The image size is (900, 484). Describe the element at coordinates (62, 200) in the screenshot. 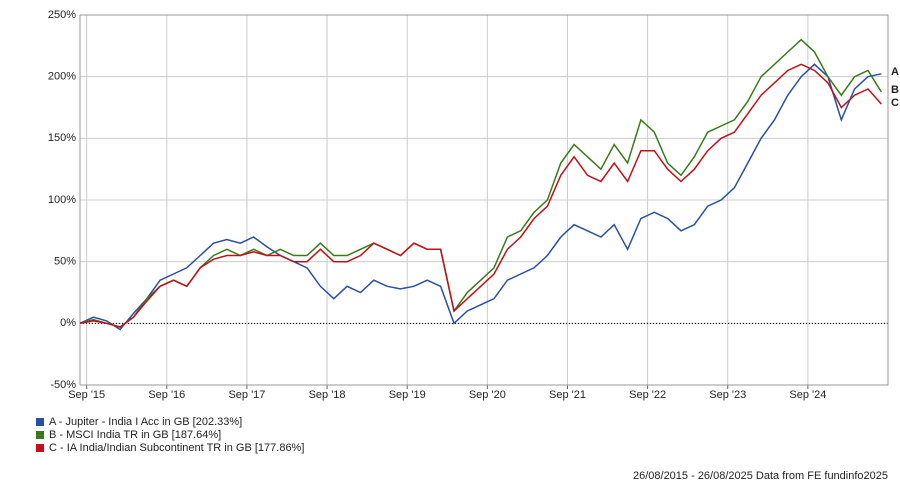

I see `y-tick-label: 100%` at that location.